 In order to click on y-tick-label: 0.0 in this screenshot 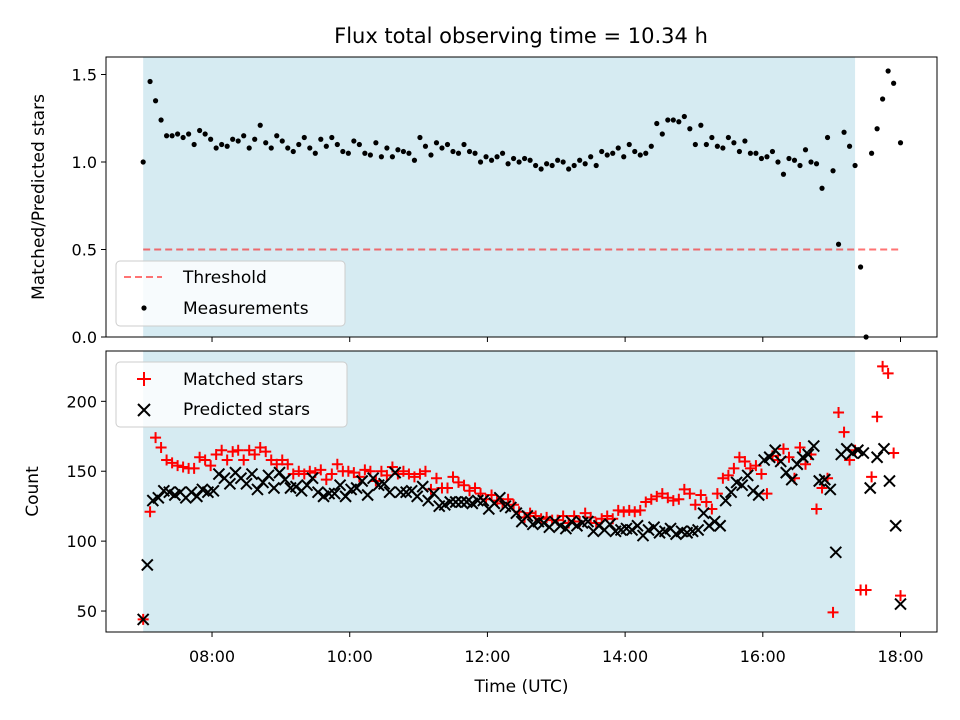, I will do `click(84, 337)`.